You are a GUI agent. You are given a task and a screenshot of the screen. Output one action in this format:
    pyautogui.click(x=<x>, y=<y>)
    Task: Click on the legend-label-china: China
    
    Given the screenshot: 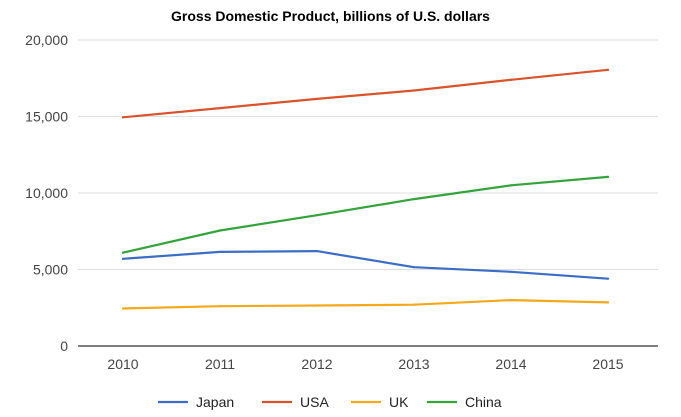 What is the action you would take?
    pyautogui.click(x=483, y=402)
    